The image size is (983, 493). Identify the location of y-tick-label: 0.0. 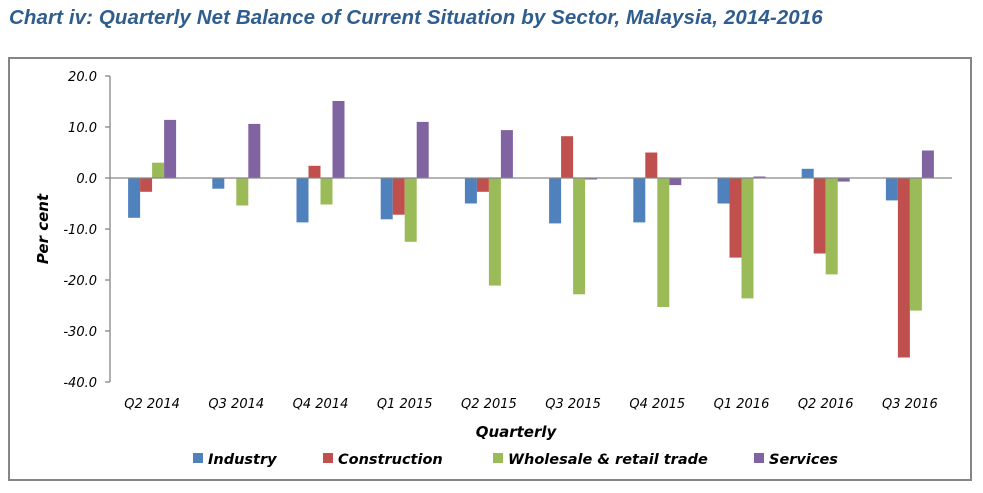
(86, 179).